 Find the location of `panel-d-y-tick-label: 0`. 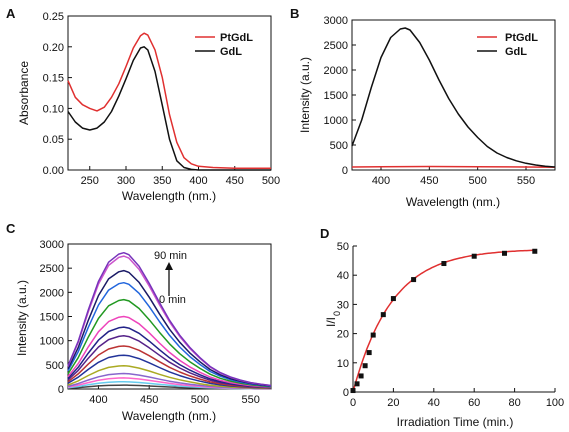

panel-d-y-tick-label: 0 is located at coordinates (346, 393).